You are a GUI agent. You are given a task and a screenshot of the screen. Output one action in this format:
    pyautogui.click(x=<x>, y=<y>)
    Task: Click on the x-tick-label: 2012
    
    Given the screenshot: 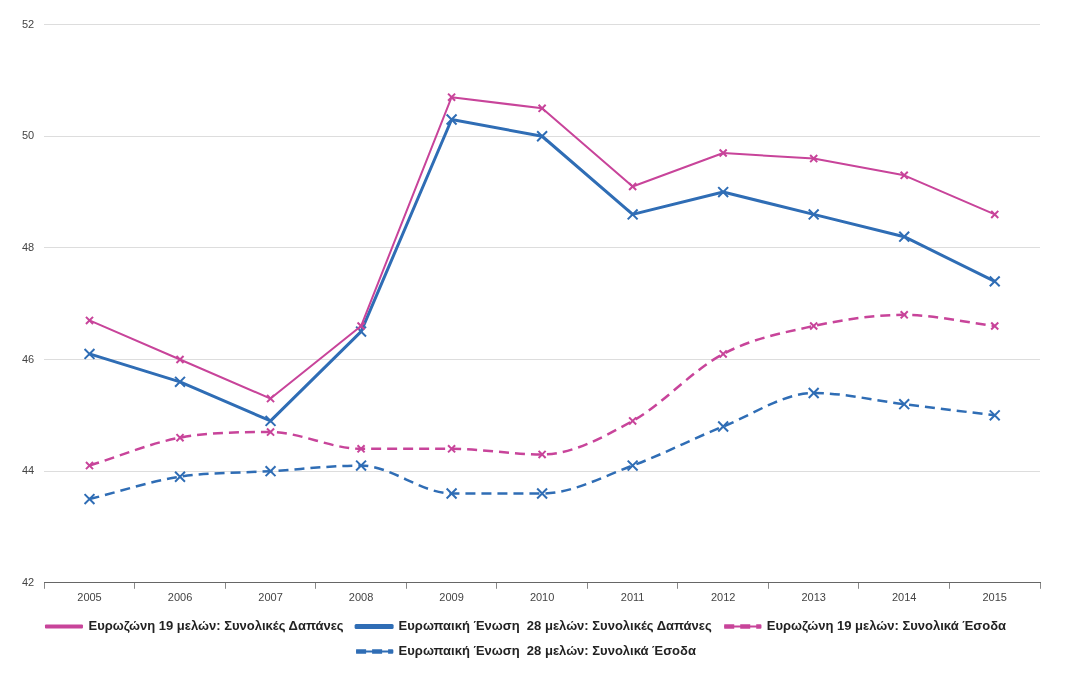 What is the action you would take?
    pyautogui.click(x=723, y=597)
    